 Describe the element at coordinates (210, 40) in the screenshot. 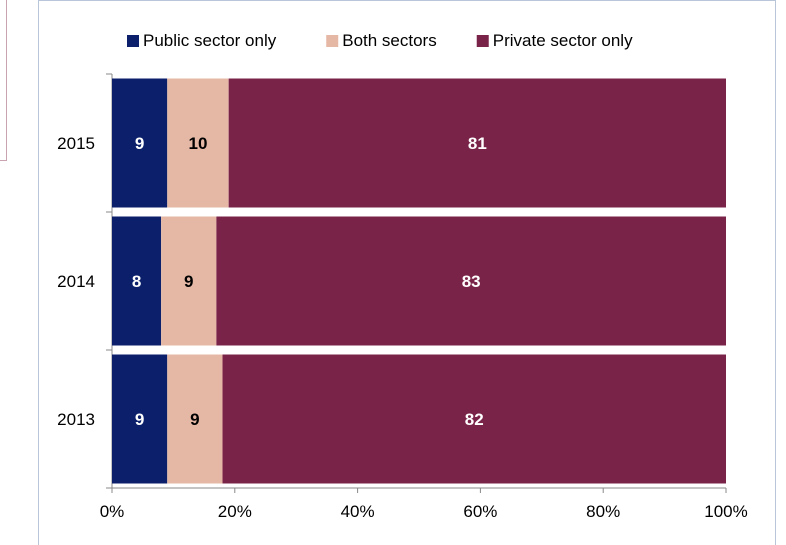

I see `legend-label: Public sector only` at that location.